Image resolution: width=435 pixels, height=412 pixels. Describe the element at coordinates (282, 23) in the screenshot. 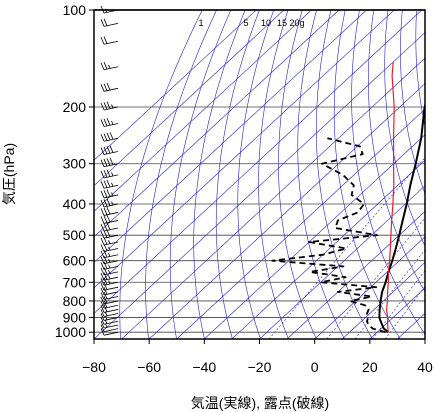

I see `mixing-ratio-label: 15` at that location.